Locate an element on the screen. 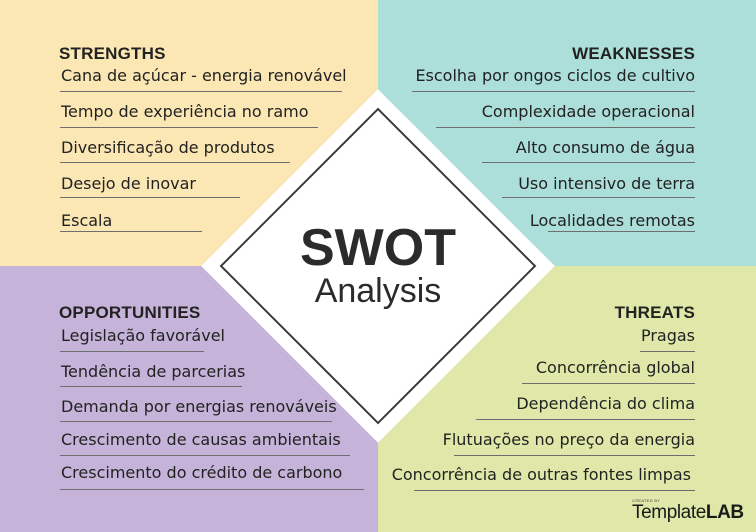  strengths-item: Tempo de experiência no ramo is located at coordinates (185, 111).